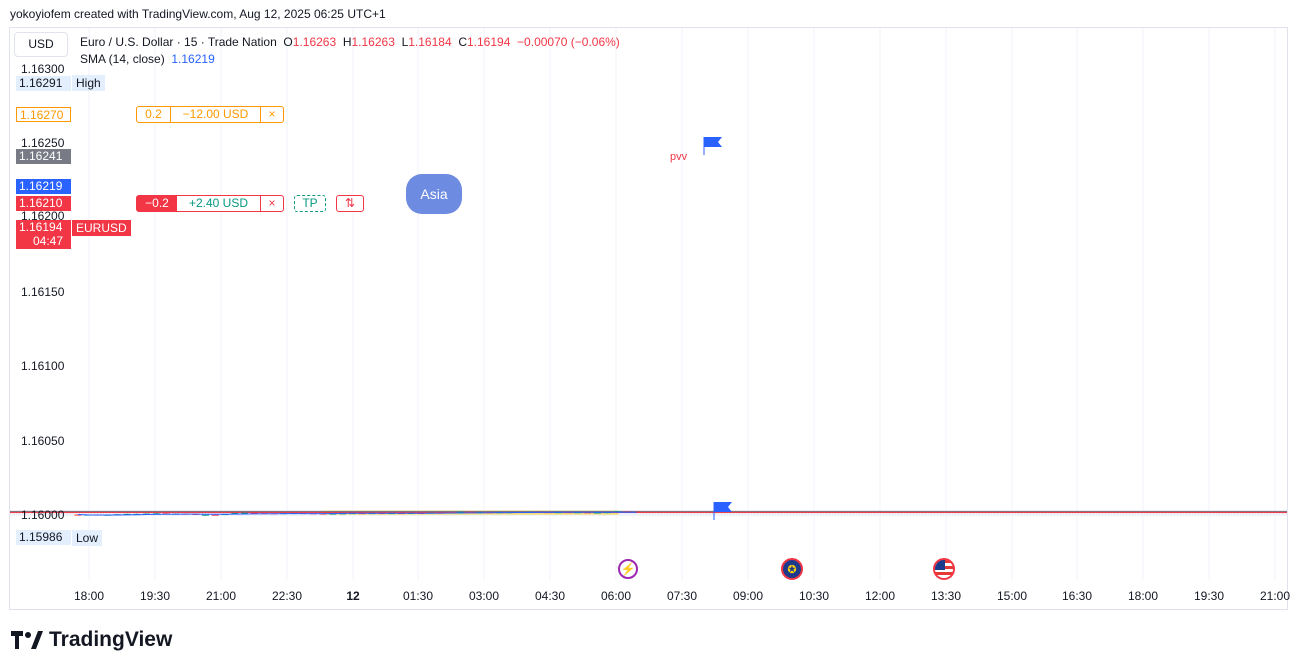 This screenshot has width=1297, height=670. I want to click on symbol-tag: EURUSD, so click(101, 228).